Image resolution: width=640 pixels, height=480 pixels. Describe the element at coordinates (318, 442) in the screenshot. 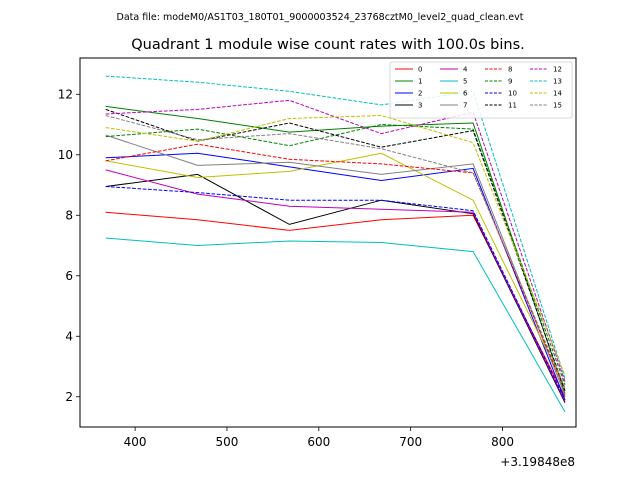

I see `x-tick-label-600: 600` at that location.